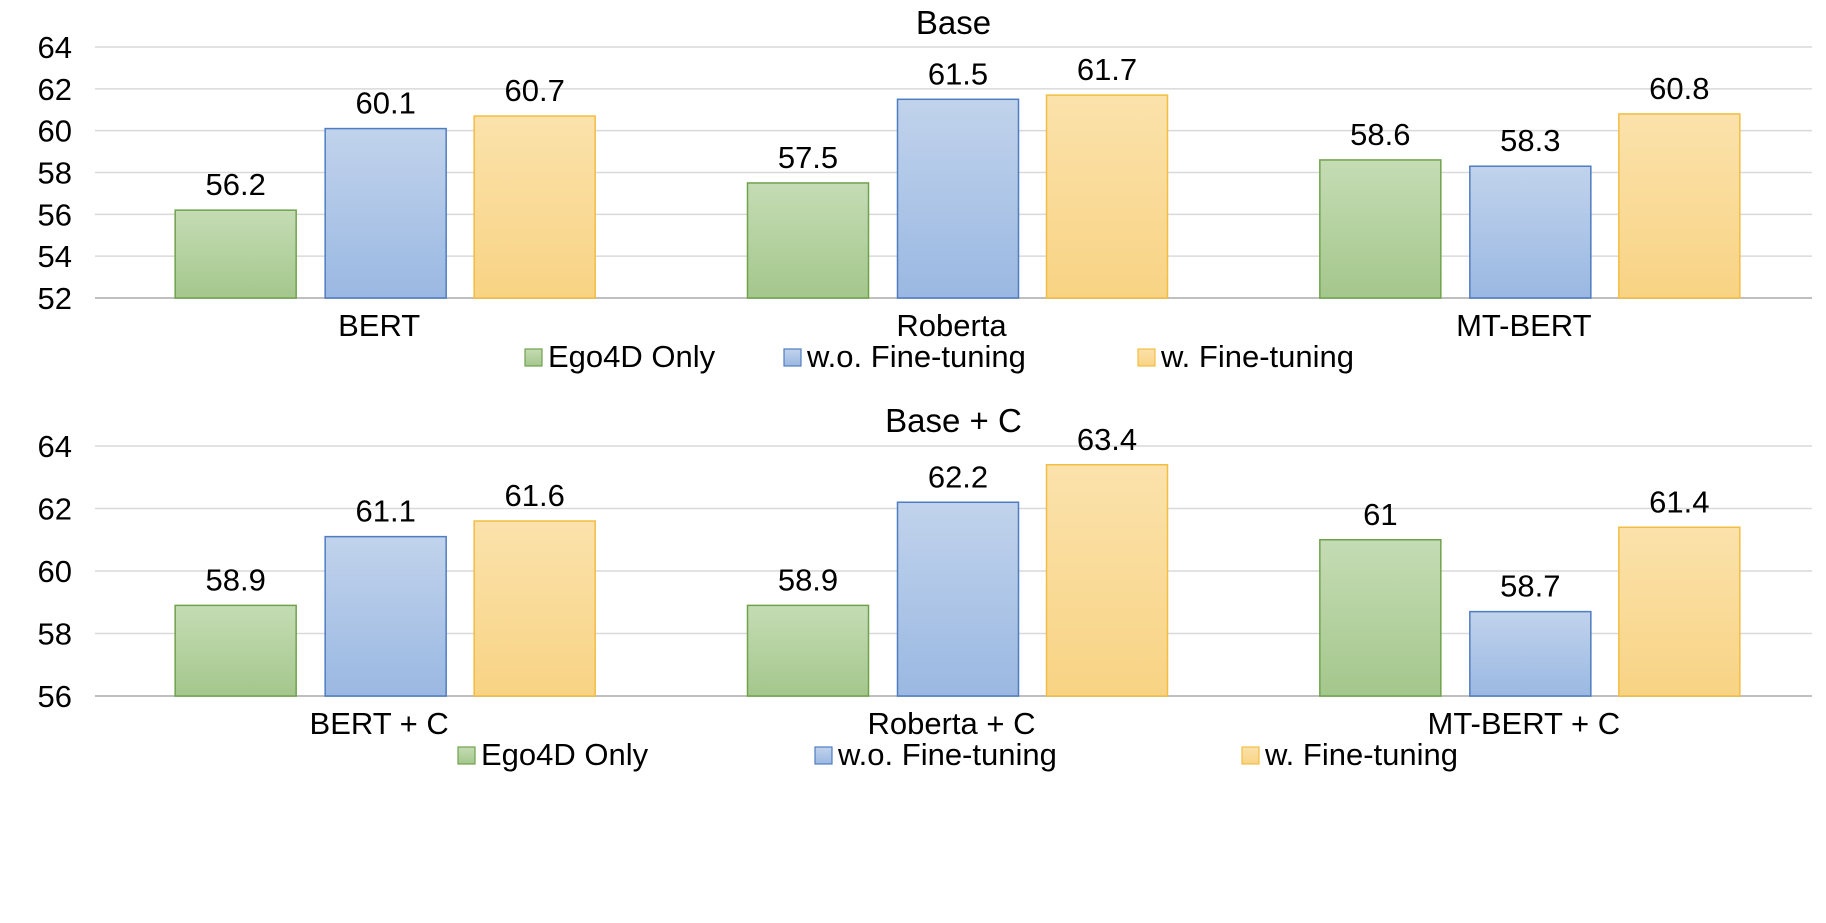  Describe the element at coordinates (1107, 439) in the screenshot. I see `data-label: 63.4` at that location.